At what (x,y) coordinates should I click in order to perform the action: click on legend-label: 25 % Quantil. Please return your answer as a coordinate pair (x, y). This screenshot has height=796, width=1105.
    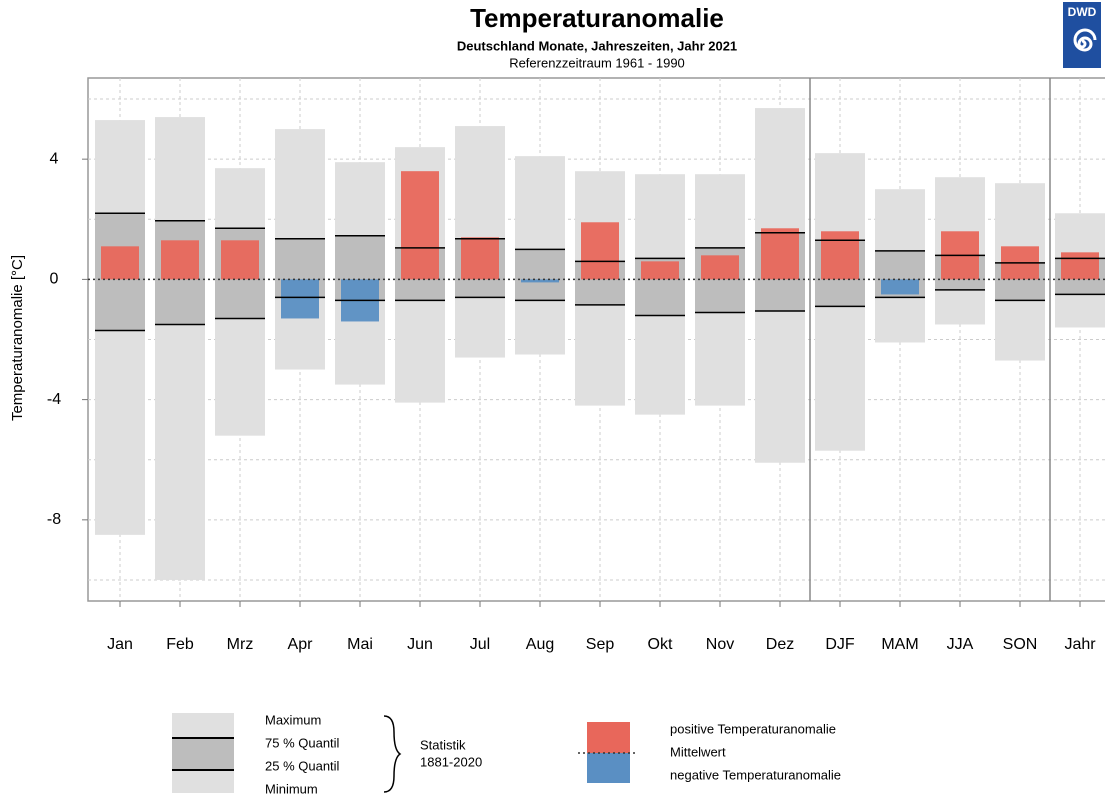
    Looking at the image, I should click on (302, 765).